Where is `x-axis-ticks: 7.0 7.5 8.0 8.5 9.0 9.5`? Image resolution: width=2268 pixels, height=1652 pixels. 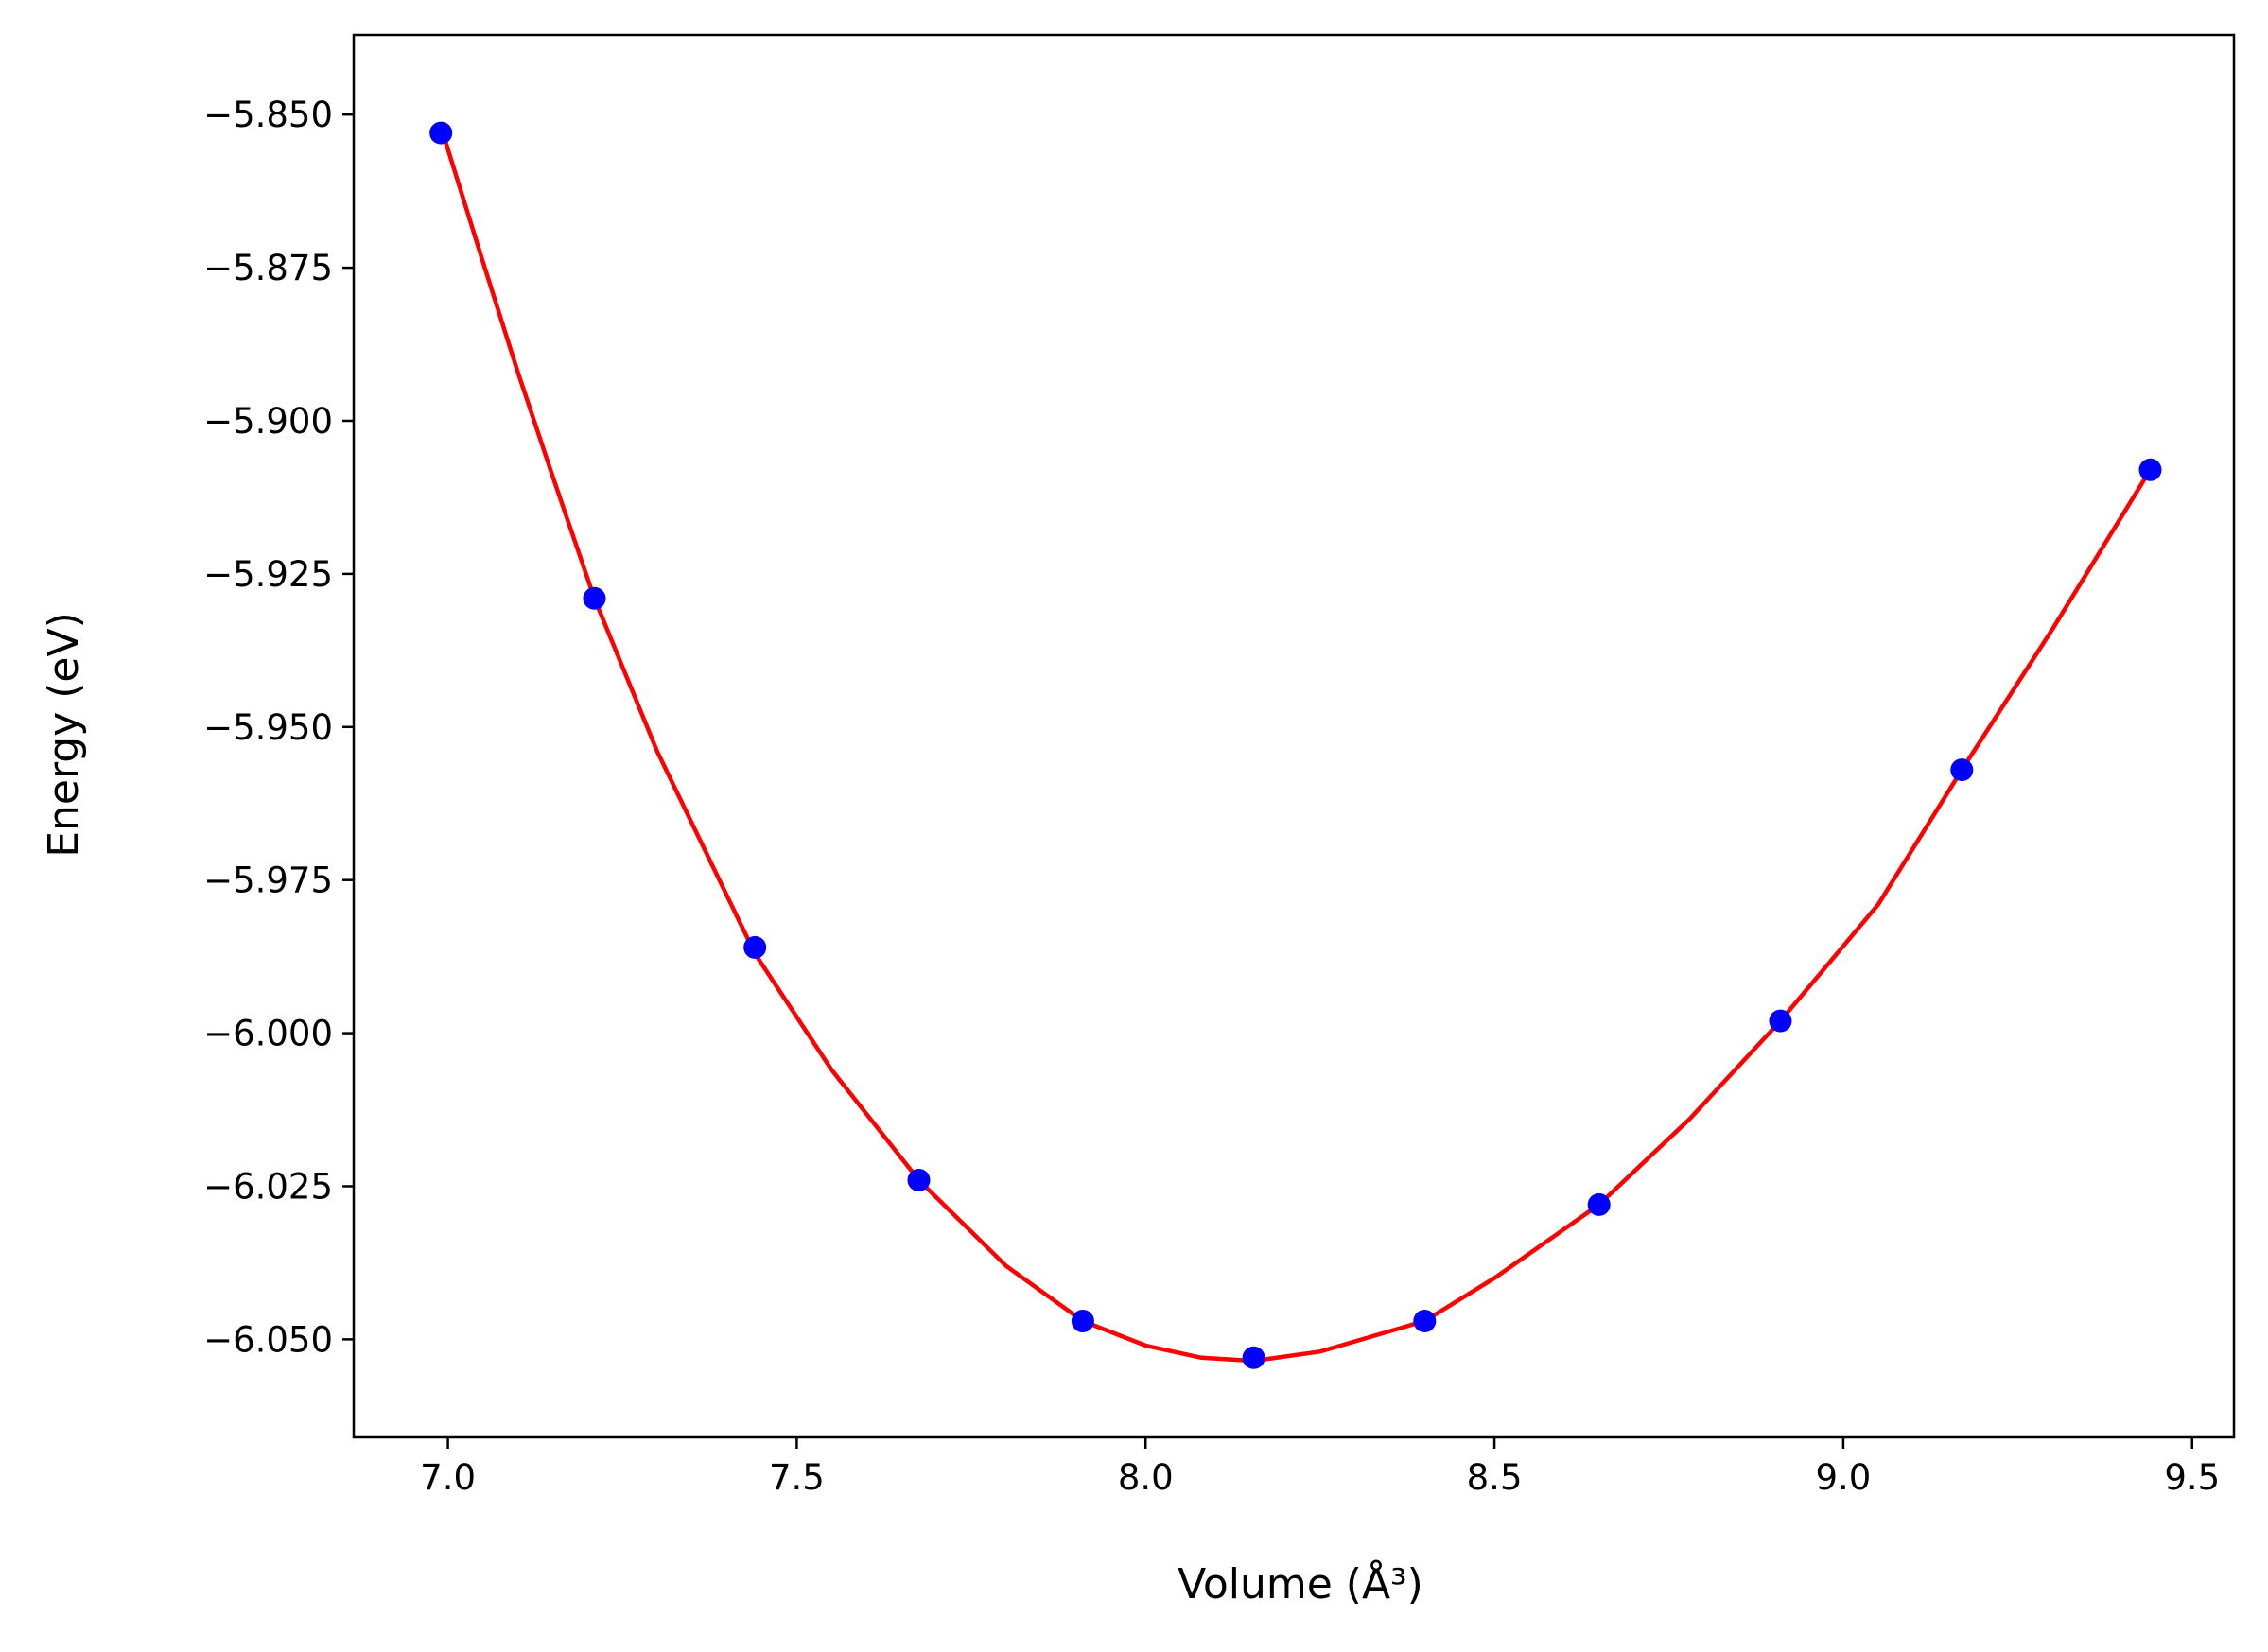
x-axis-ticks: 7.0 7.5 8.0 8.5 9.0 9.5 is located at coordinates (1320, 1468).